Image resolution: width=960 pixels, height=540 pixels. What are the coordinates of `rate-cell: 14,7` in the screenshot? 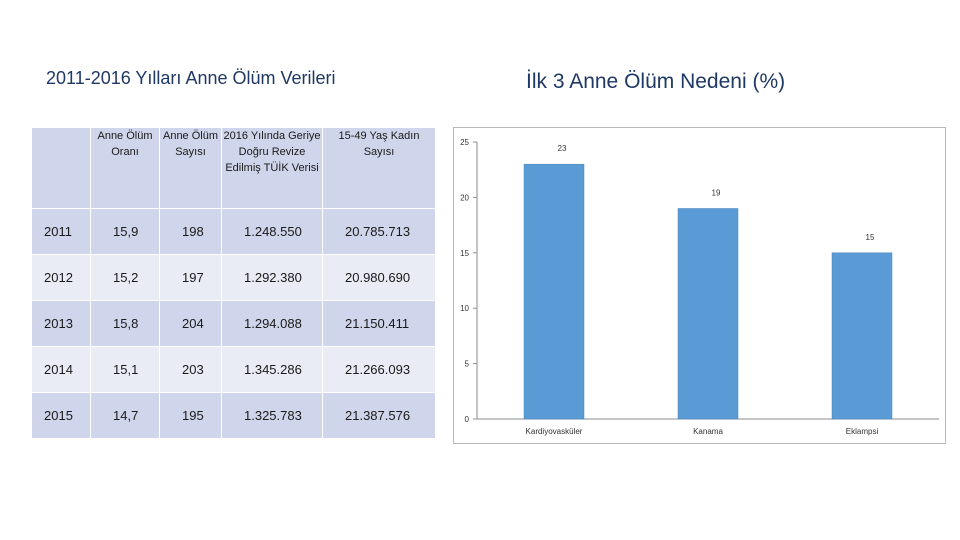 It's located at (125, 415).